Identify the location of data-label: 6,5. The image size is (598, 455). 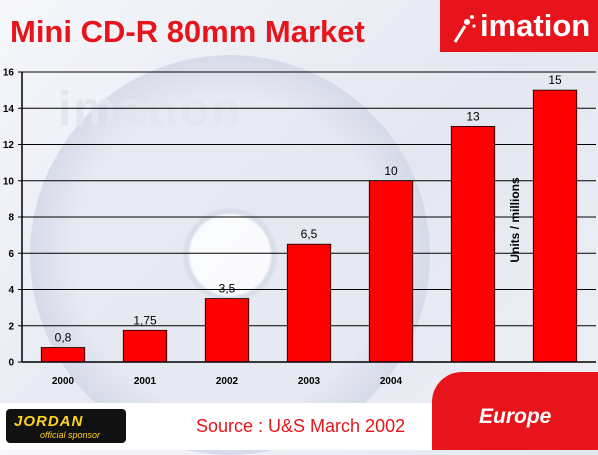
(309, 234).